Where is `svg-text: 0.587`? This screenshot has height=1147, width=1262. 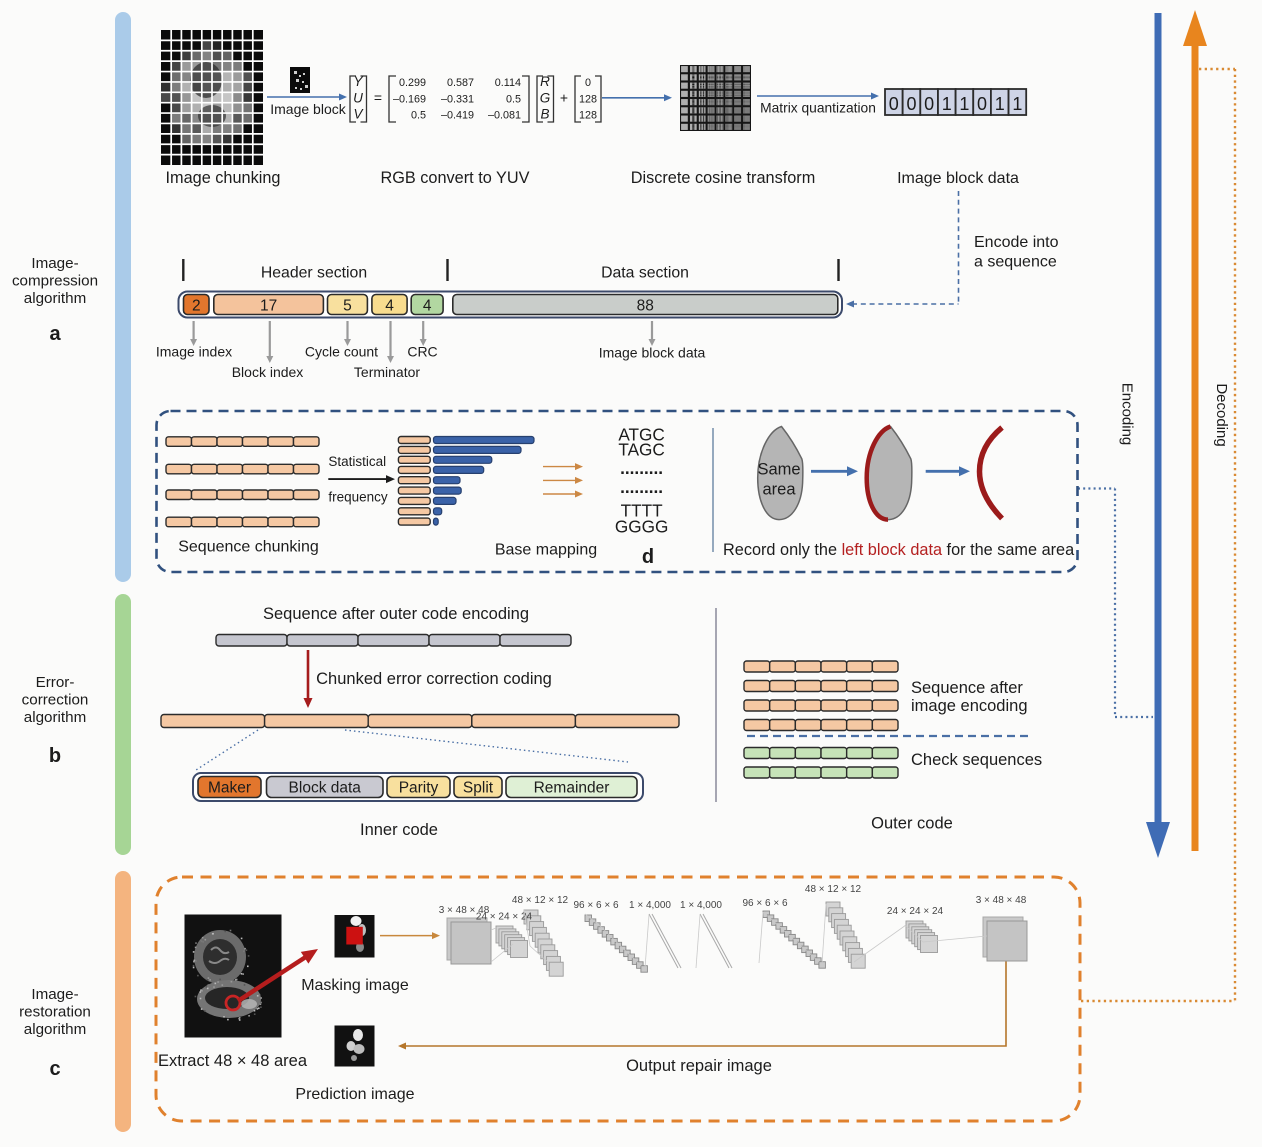
svg-text: 0.587 is located at coordinates (460, 83).